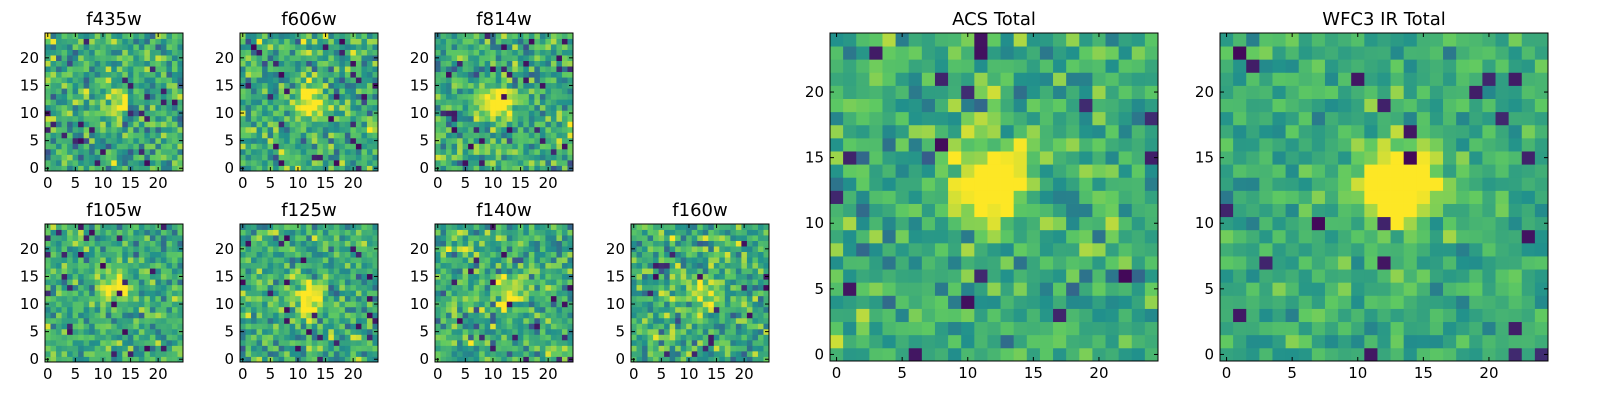  What do you see at coordinates (34, 141) in the screenshot?
I see `y-tick-label: 5` at bounding box center [34, 141].